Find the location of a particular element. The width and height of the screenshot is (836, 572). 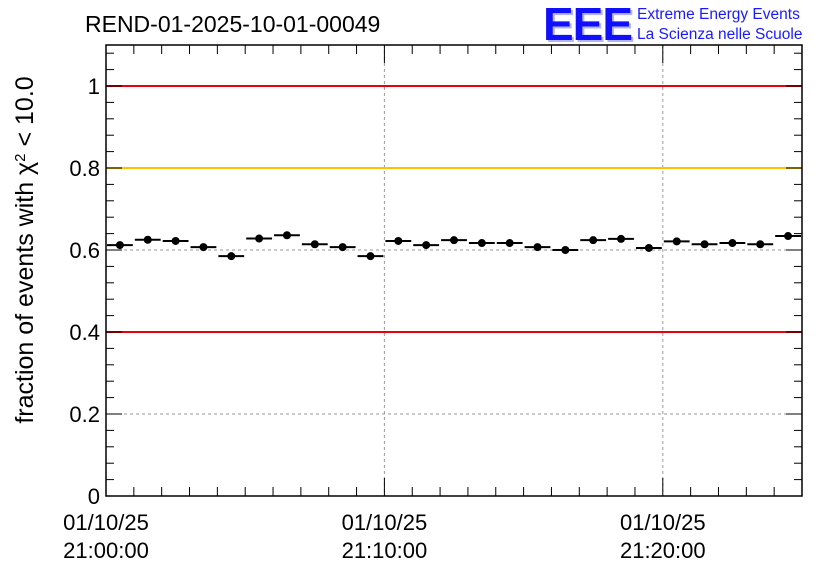

logo-mark-front: EEE is located at coordinates (587, 25).